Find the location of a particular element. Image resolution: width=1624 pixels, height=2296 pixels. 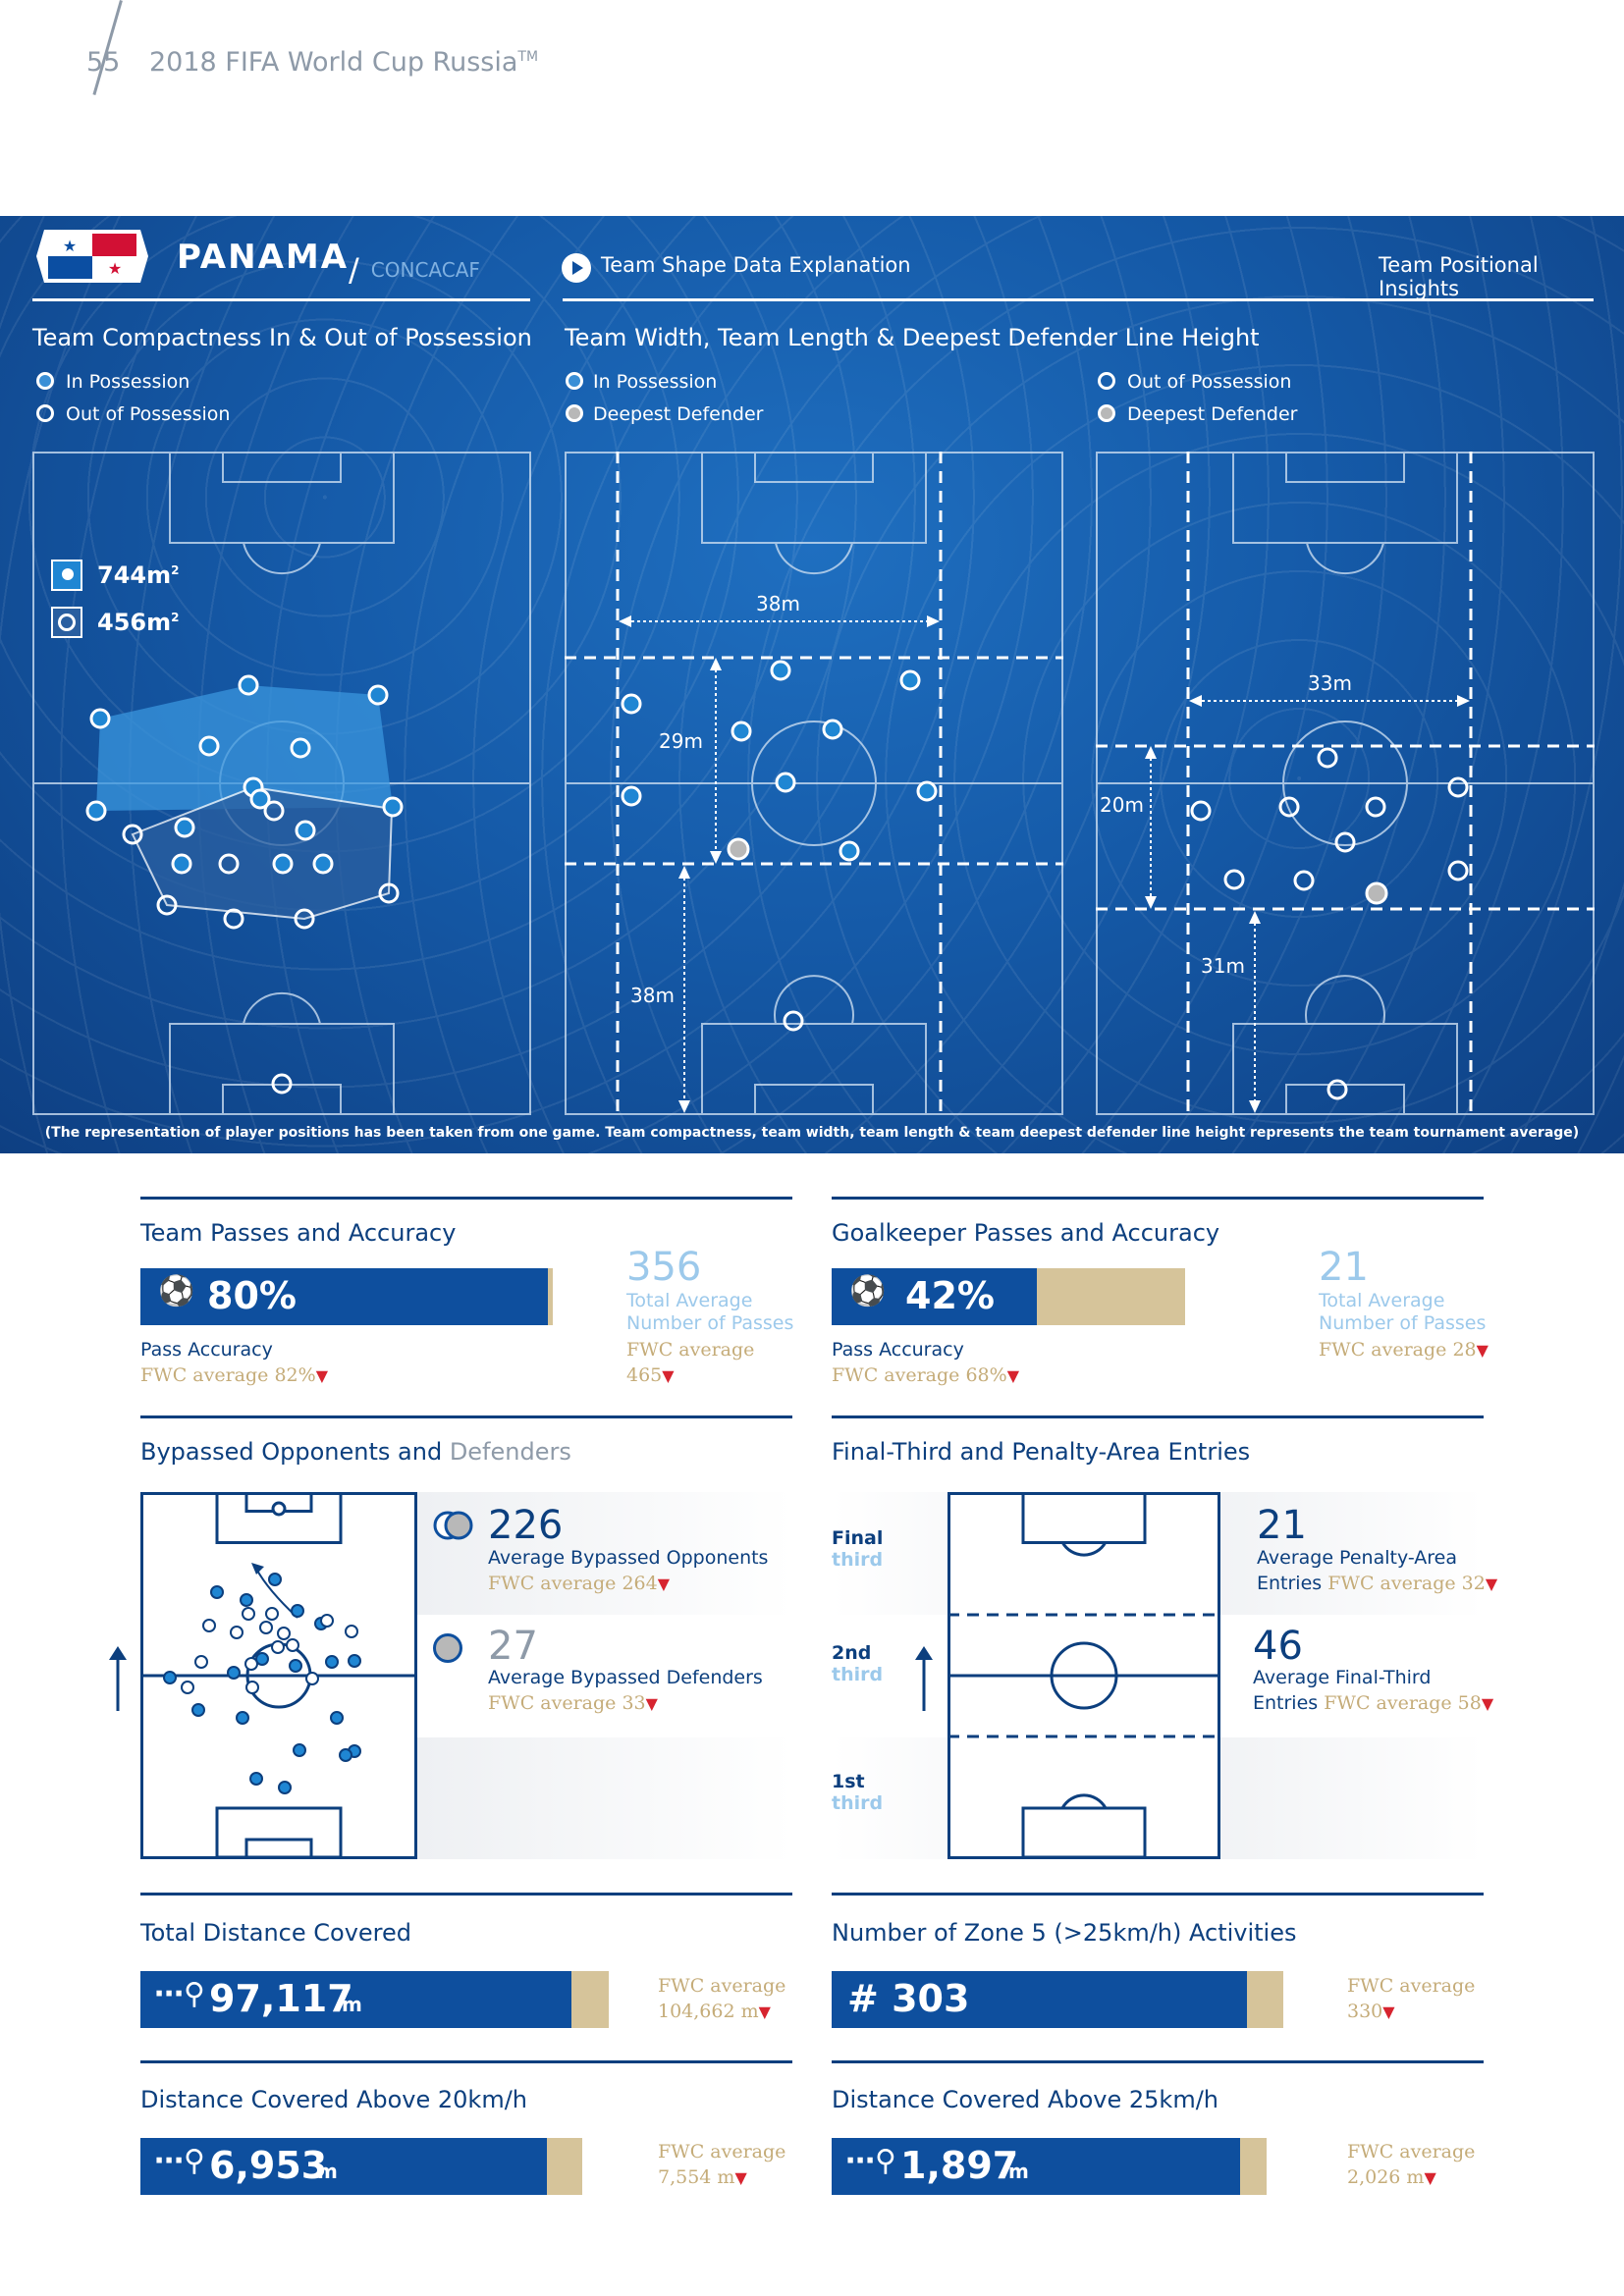

distance-20-fwc-text: 7,554 m is located at coordinates (696, 2177).